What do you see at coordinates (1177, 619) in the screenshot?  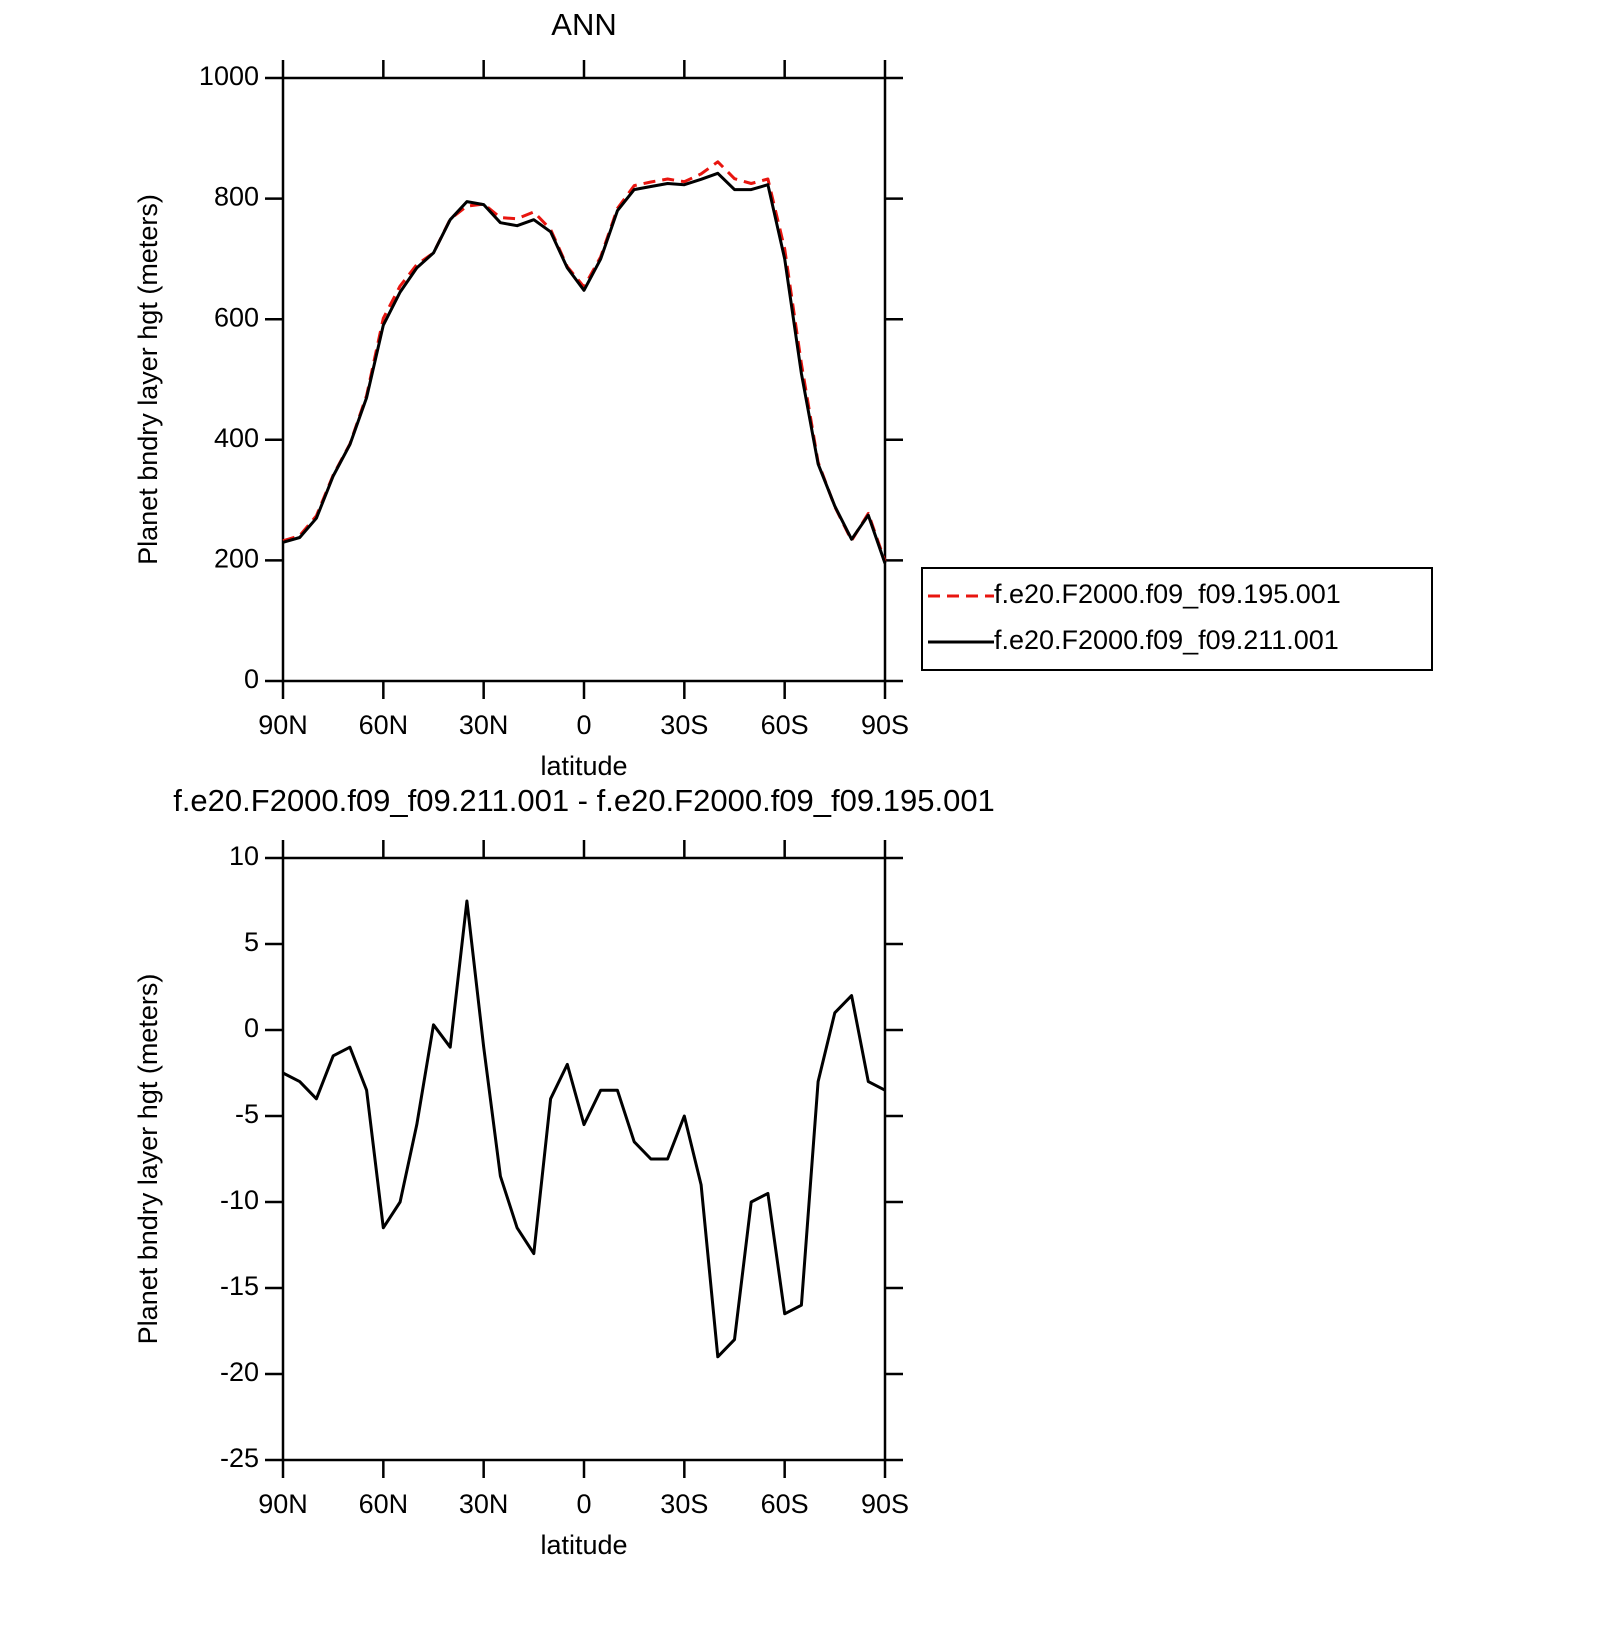 I see `legend-box` at bounding box center [1177, 619].